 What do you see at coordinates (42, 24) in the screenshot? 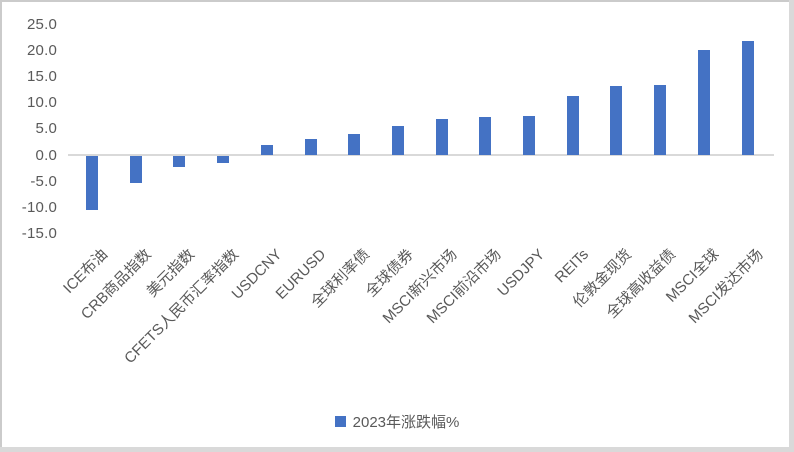
I see `y-tick-label: 25.0` at bounding box center [42, 24].